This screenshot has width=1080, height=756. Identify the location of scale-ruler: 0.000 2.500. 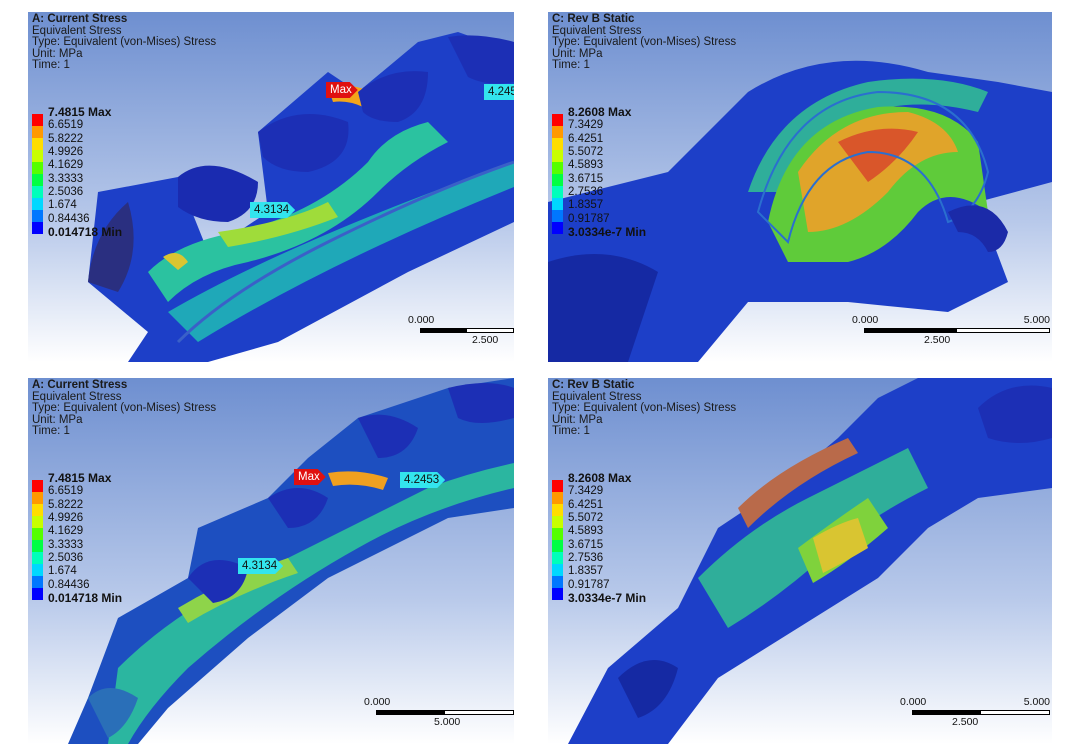
(461, 334).